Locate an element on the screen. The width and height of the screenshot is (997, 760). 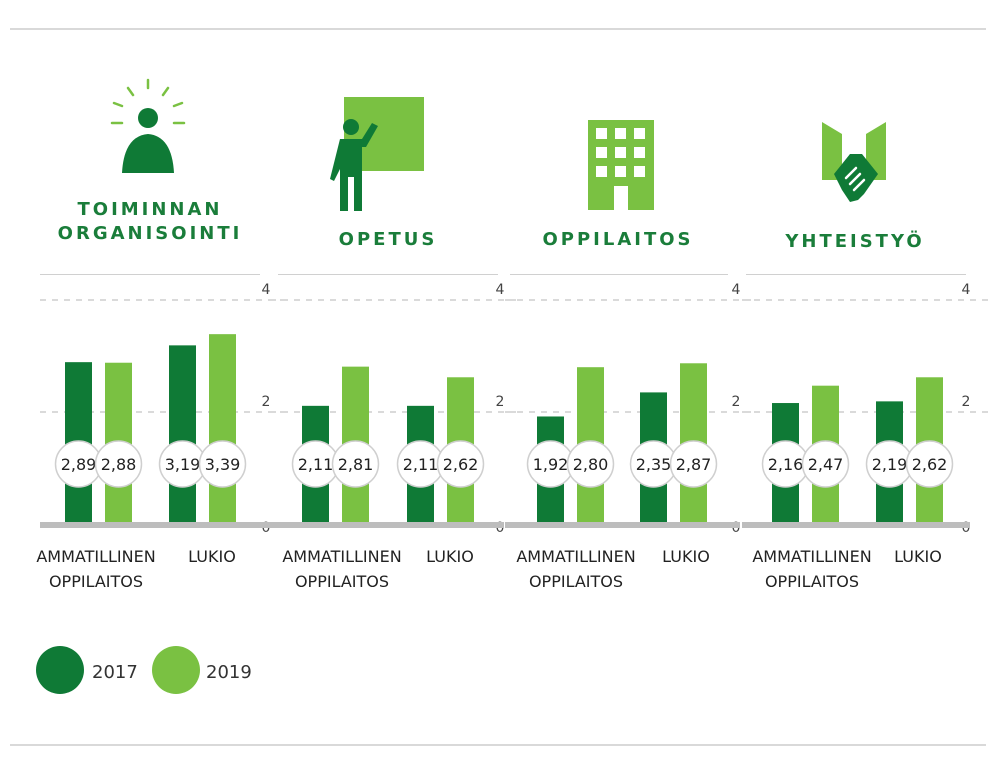
value-label: 2,81 is located at coordinates (356, 464).